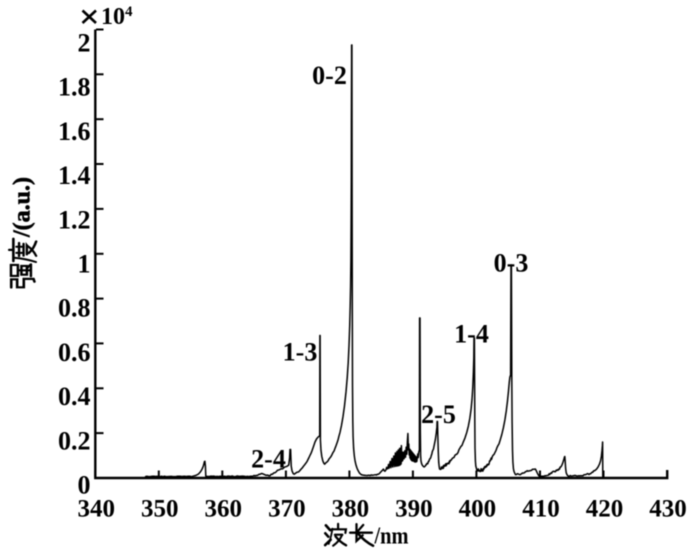 Image resolution: width=700 pixels, height=550 pixels. I want to click on svg-text: 420, so click(605, 509).